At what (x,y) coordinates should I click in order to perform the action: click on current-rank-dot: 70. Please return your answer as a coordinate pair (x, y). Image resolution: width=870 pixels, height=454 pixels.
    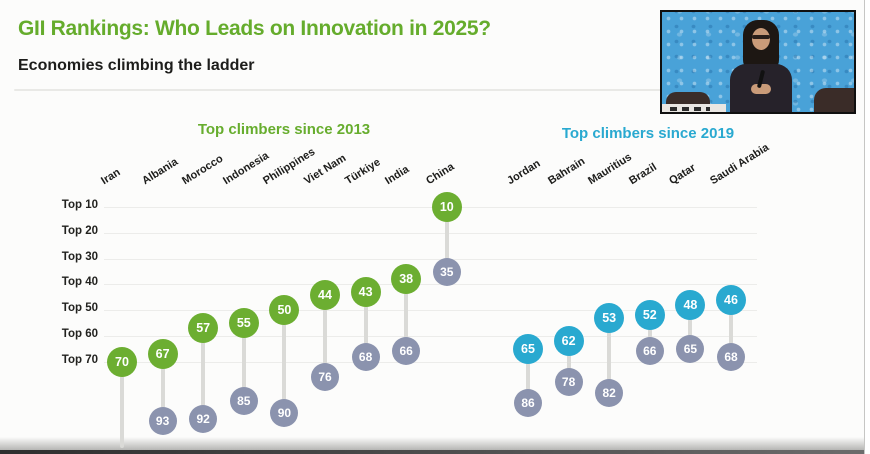
    Looking at the image, I should click on (122, 361).